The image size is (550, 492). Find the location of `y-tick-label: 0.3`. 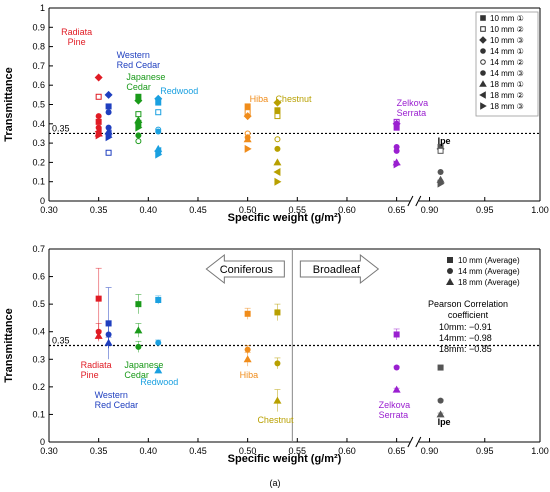

y-tick-label: 0.3 is located at coordinates (38, 143).